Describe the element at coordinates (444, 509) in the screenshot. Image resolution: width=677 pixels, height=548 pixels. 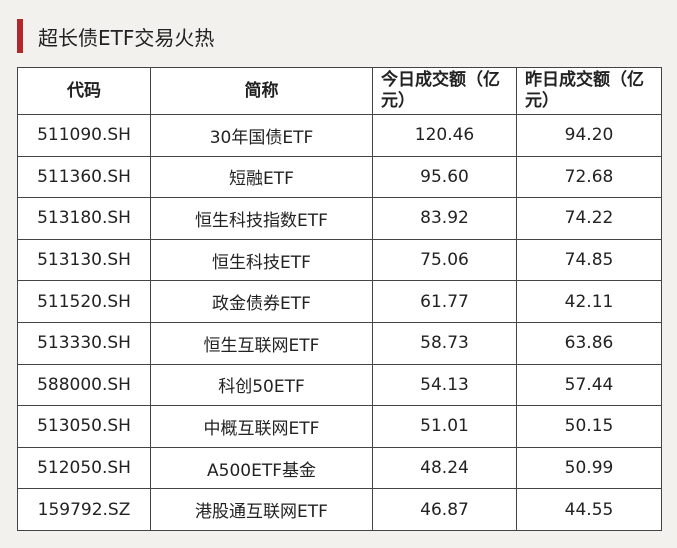
I see `cell-today-turnover: 46.87` at that location.